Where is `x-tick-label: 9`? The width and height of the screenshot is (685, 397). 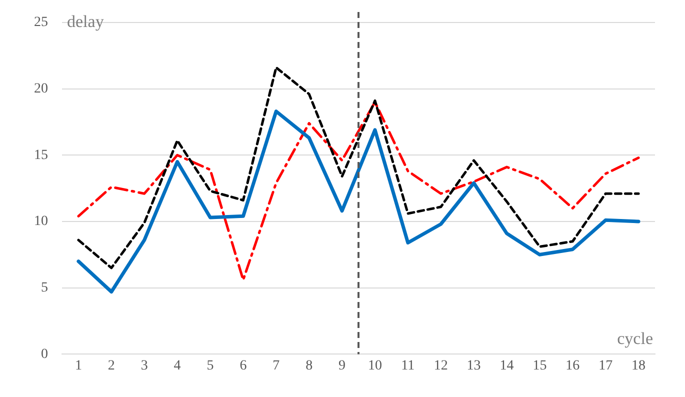
x-tick-label: 9 is located at coordinates (342, 366).